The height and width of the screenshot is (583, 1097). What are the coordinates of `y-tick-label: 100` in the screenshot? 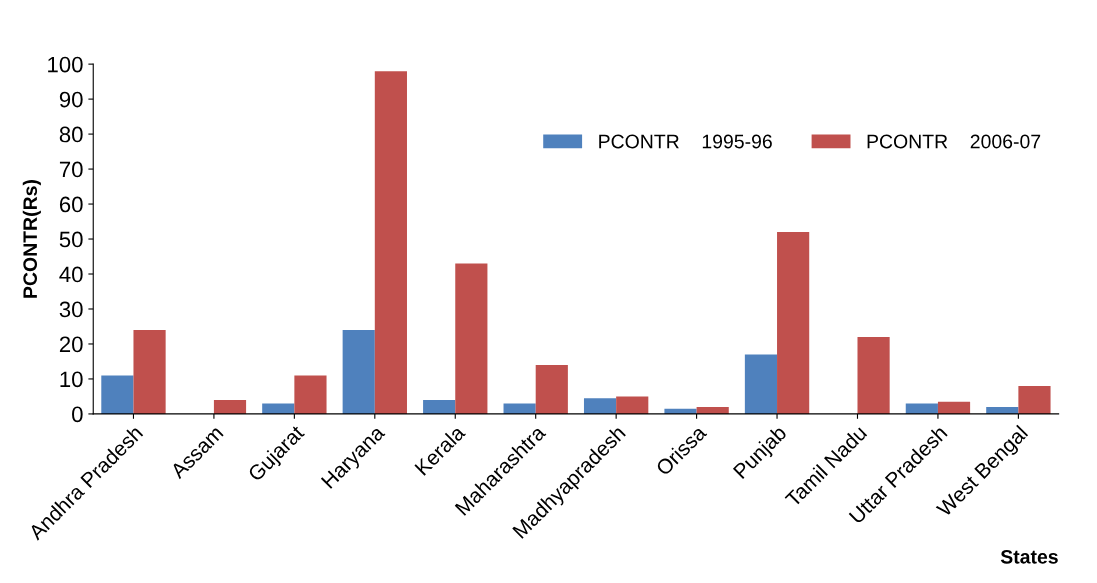 It's located at (65, 64).